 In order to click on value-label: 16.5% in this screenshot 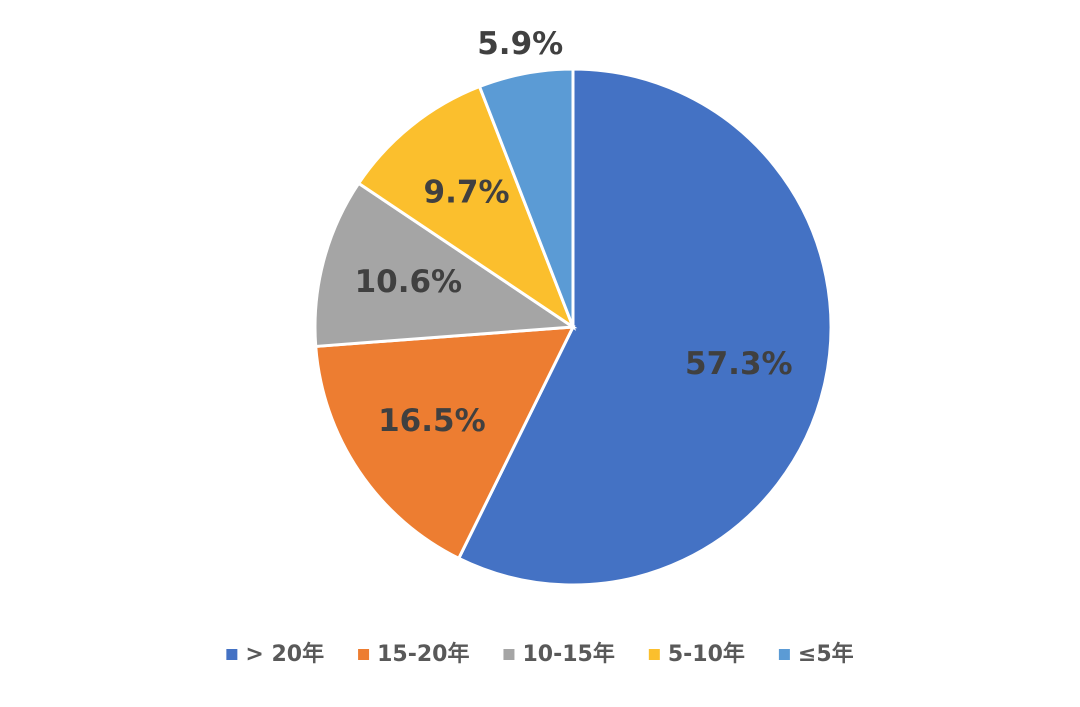, I will do `click(432, 421)`.